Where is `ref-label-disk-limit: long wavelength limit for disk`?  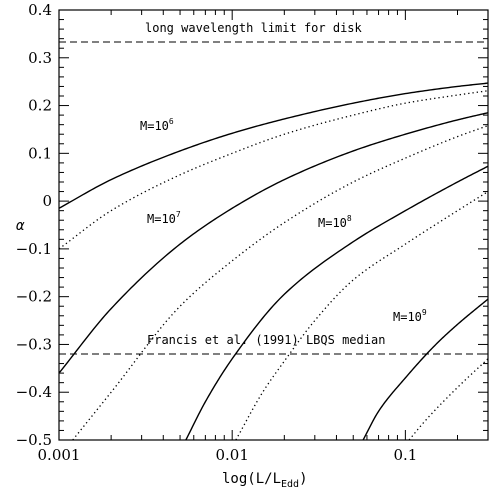 ref-label-disk-limit: long wavelength limit for disk is located at coordinates (254, 28).